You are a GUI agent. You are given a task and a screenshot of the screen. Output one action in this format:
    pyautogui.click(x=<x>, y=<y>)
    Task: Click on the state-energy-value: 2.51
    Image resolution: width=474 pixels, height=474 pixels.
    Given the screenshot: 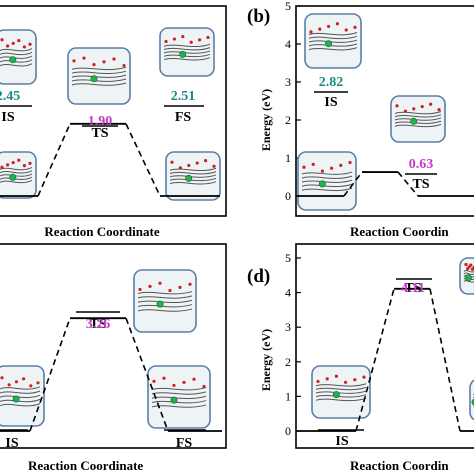 What is the action you would take?
    pyautogui.click(x=183, y=96)
    